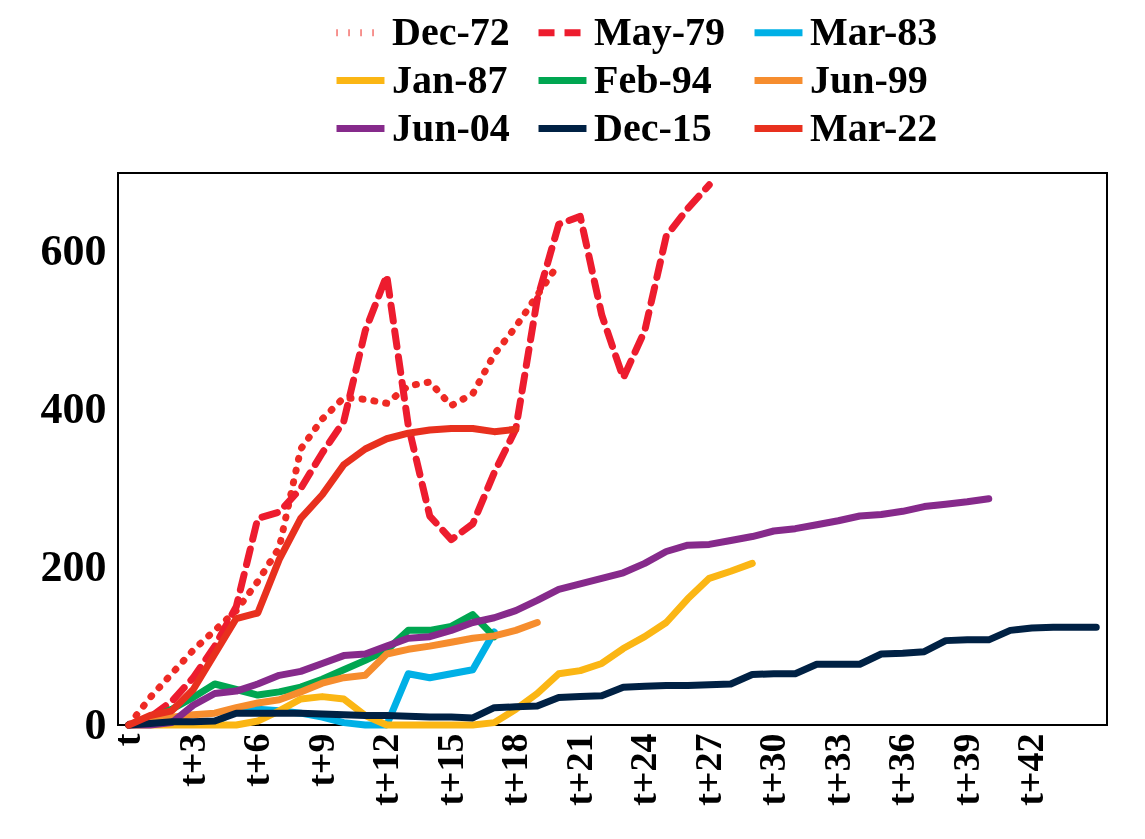 This screenshot has height=839, width=1145. Describe the element at coordinates (643, 769) in the screenshot. I see `x-tick-label: t+24` at that location.